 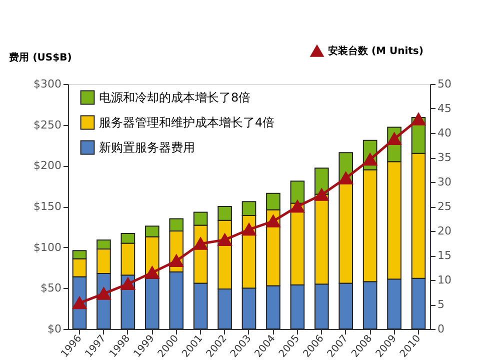 What do you see at coordinates (51, 288) in the screenshot?
I see `y-tick-label: $50` at bounding box center [51, 288].